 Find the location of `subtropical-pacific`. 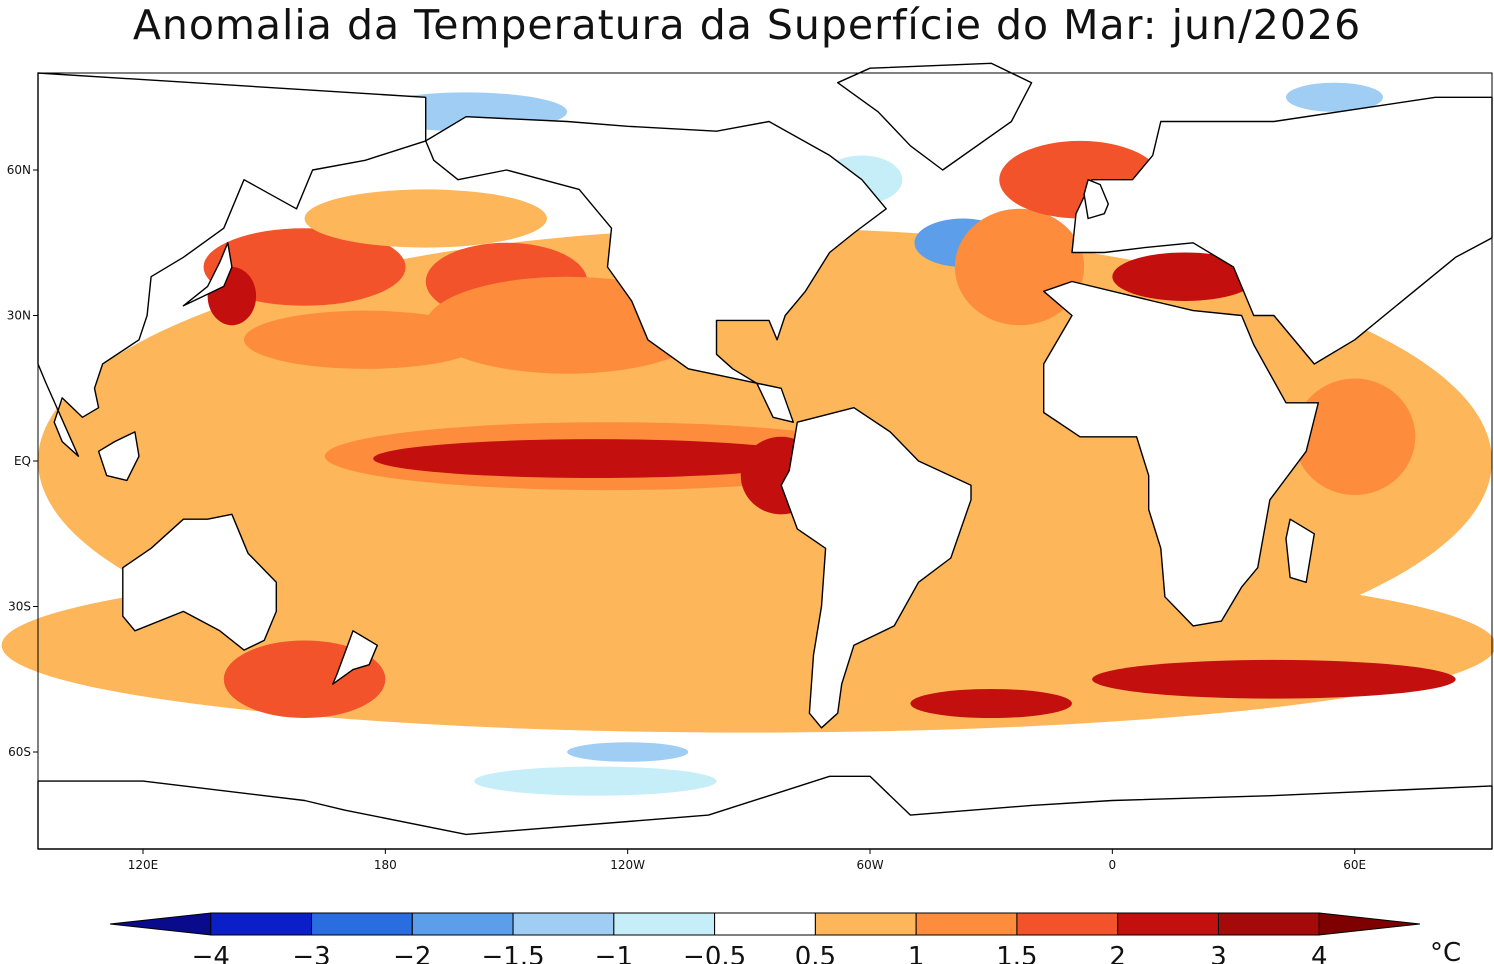

subtropical-pacific is located at coordinates (365, 339).